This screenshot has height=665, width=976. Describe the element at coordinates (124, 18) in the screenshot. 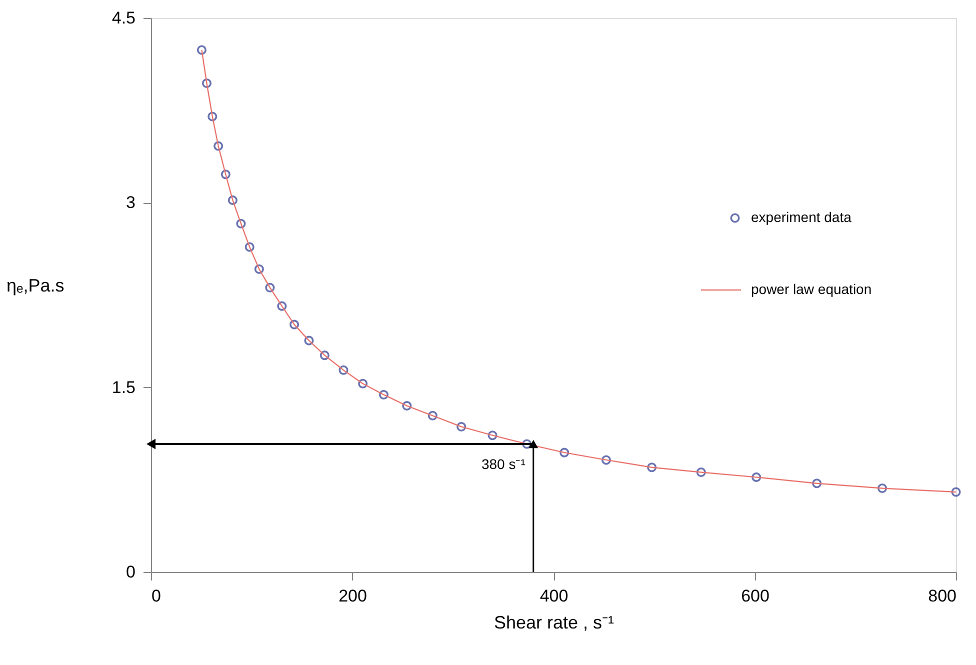

I see `y-tick-label: 4.5` at that location.